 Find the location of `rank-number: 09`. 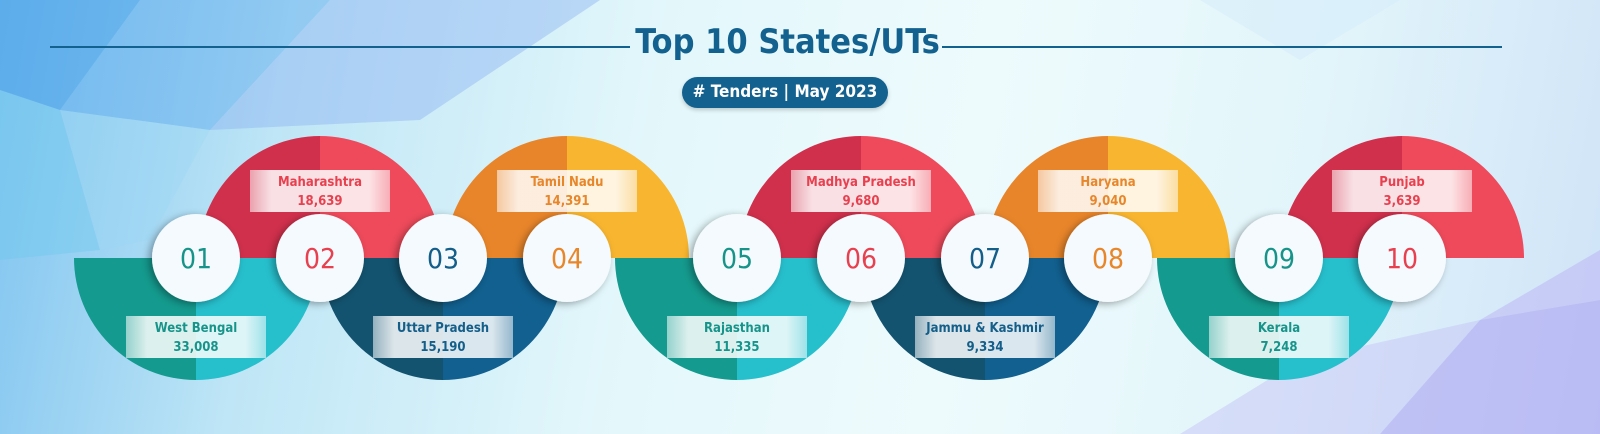

rank-number: 09 is located at coordinates (1279, 258).